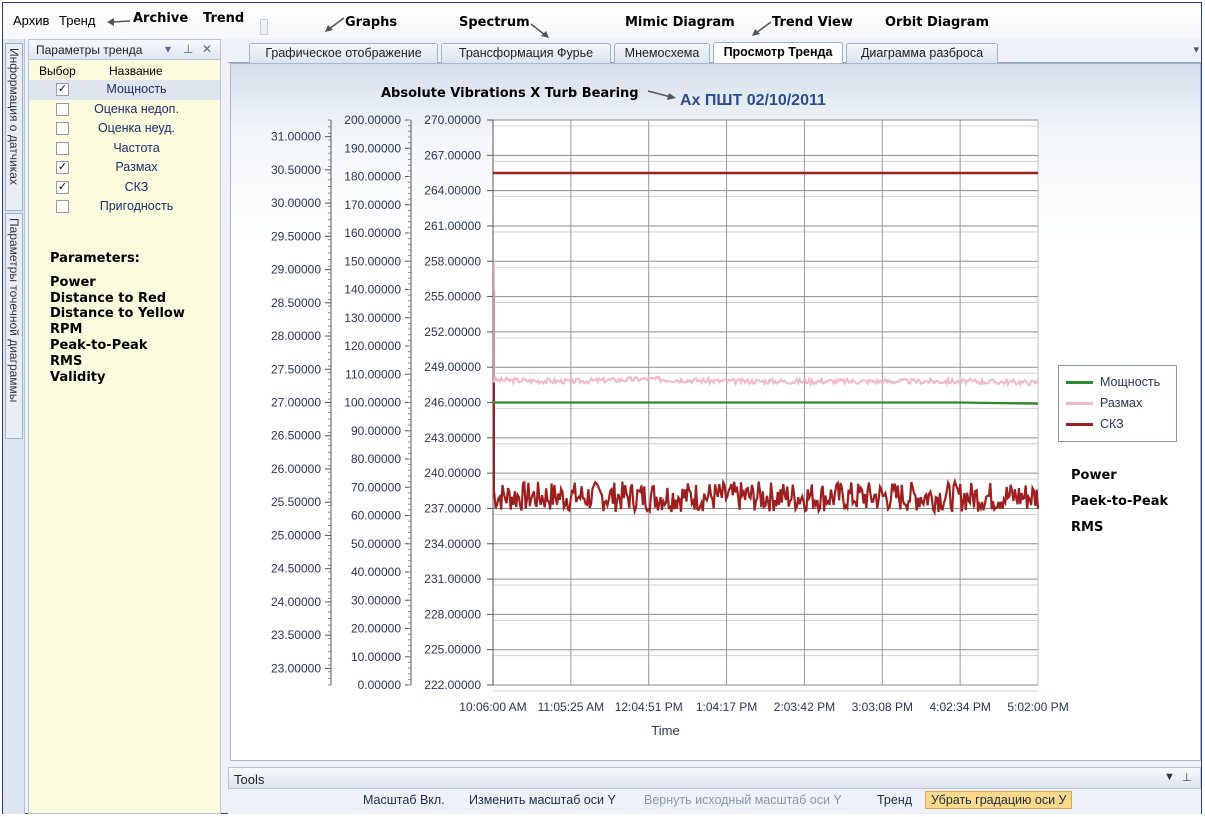  Describe the element at coordinates (452, 579) in the screenshot. I see `y-tick-label: 231.00000` at that location.